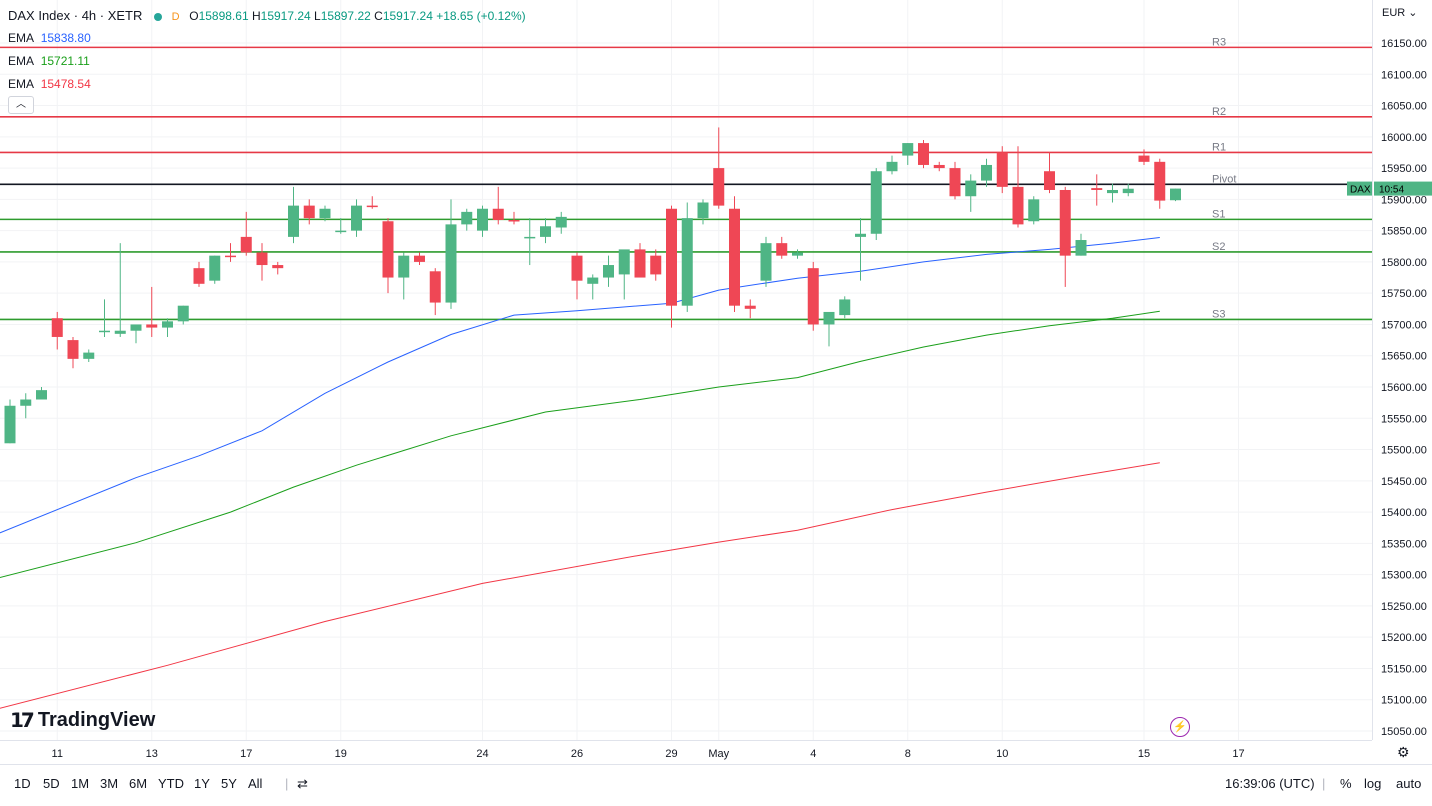  What do you see at coordinates (223, 16) in the screenshot?
I see `open-value: 15898.61` at bounding box center [223, 16].